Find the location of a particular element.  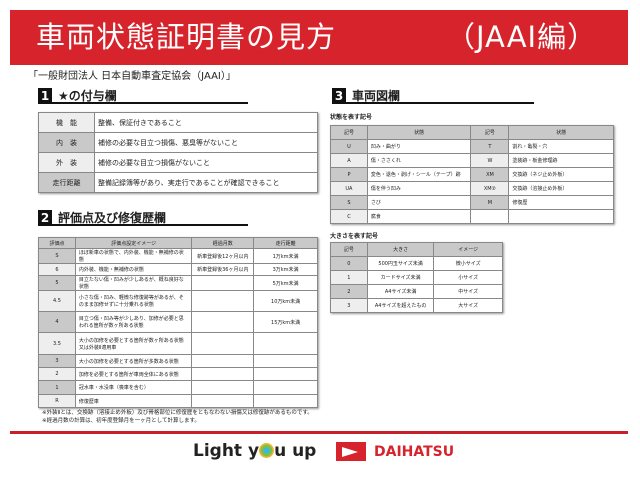

table-row: UA 傷を伴う凹み XM② 交換跡（溶接止め外板） is located at coordinates (472, 188).